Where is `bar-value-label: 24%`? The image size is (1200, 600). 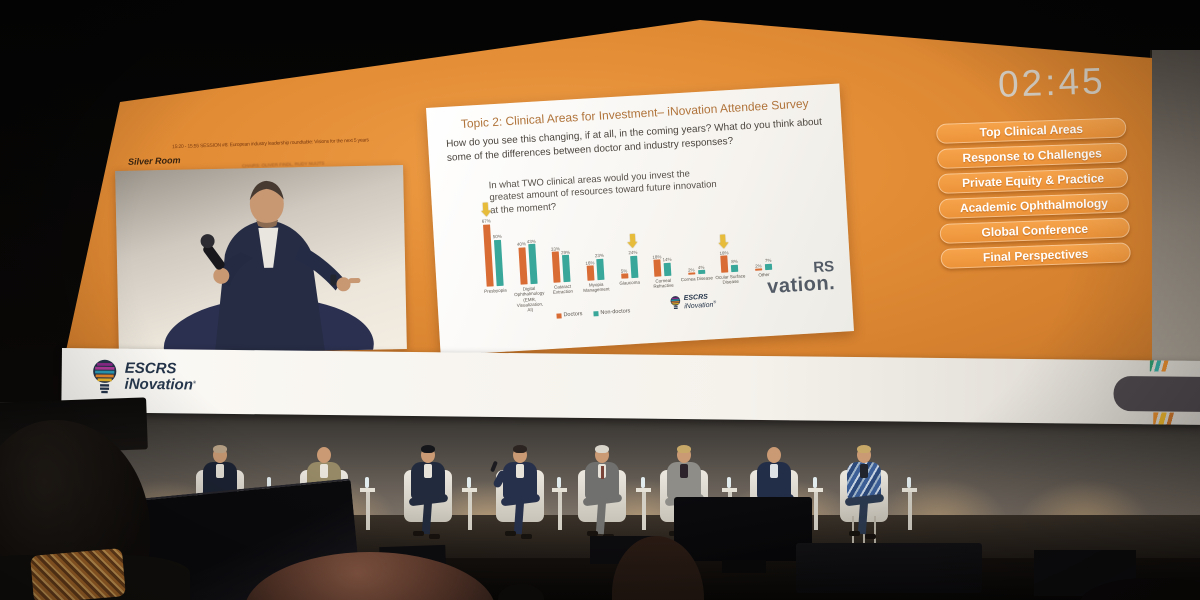
bar-value-label: 24% is located at coordinates (633, 252).